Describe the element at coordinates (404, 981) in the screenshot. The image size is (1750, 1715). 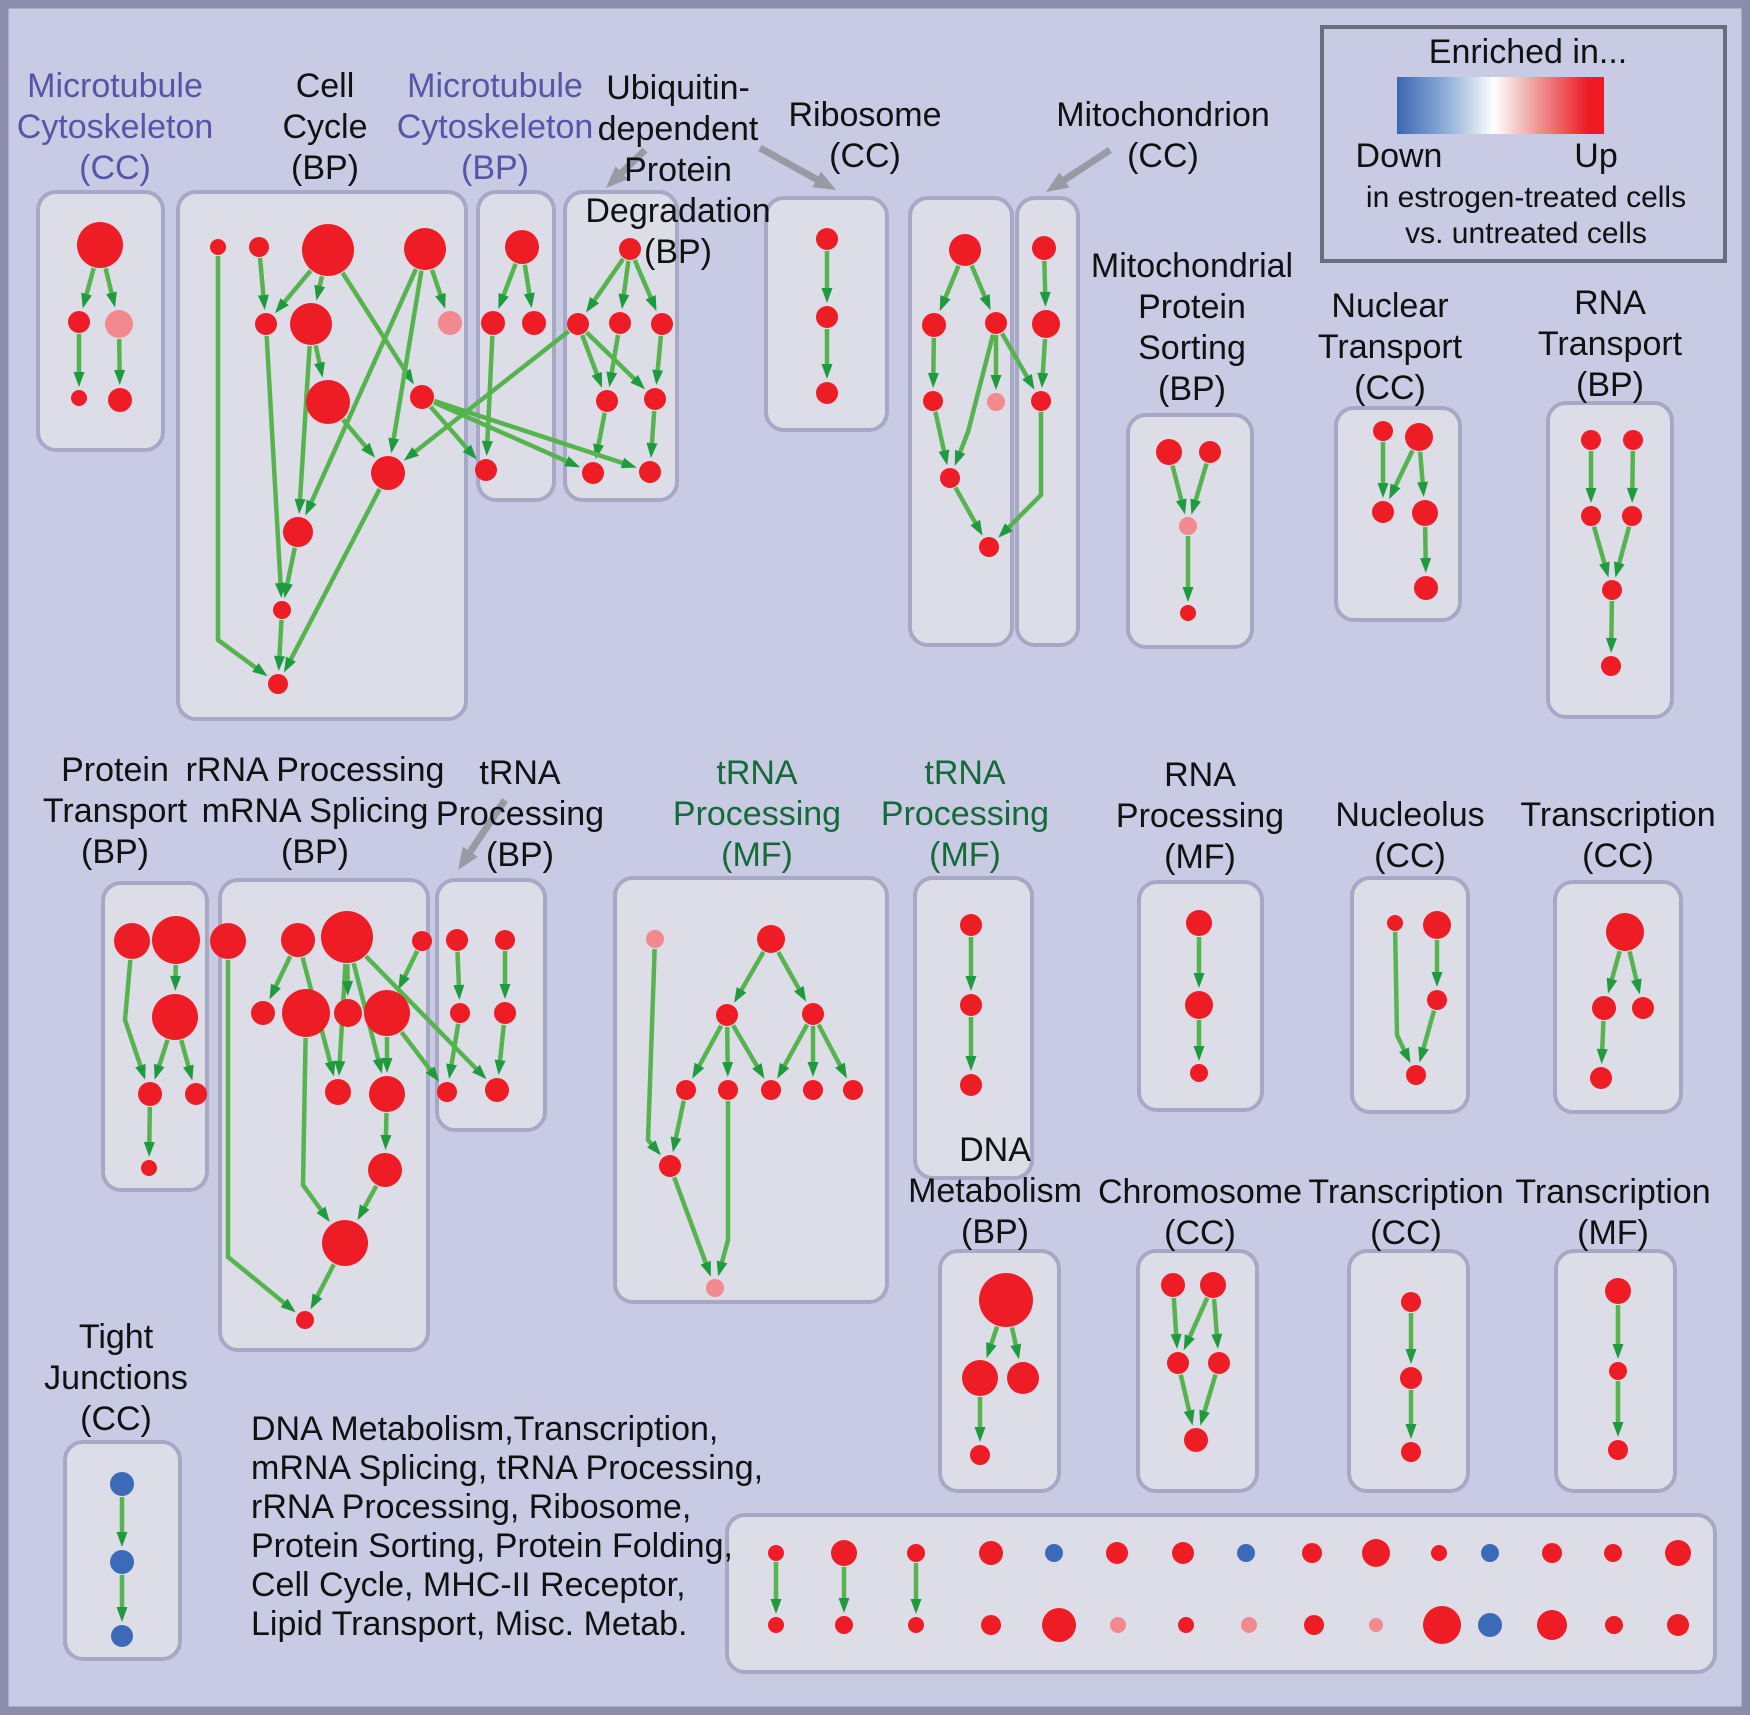
I see `rrna-processing-mrna-splicing-edge-6-arrowhead` at that location.